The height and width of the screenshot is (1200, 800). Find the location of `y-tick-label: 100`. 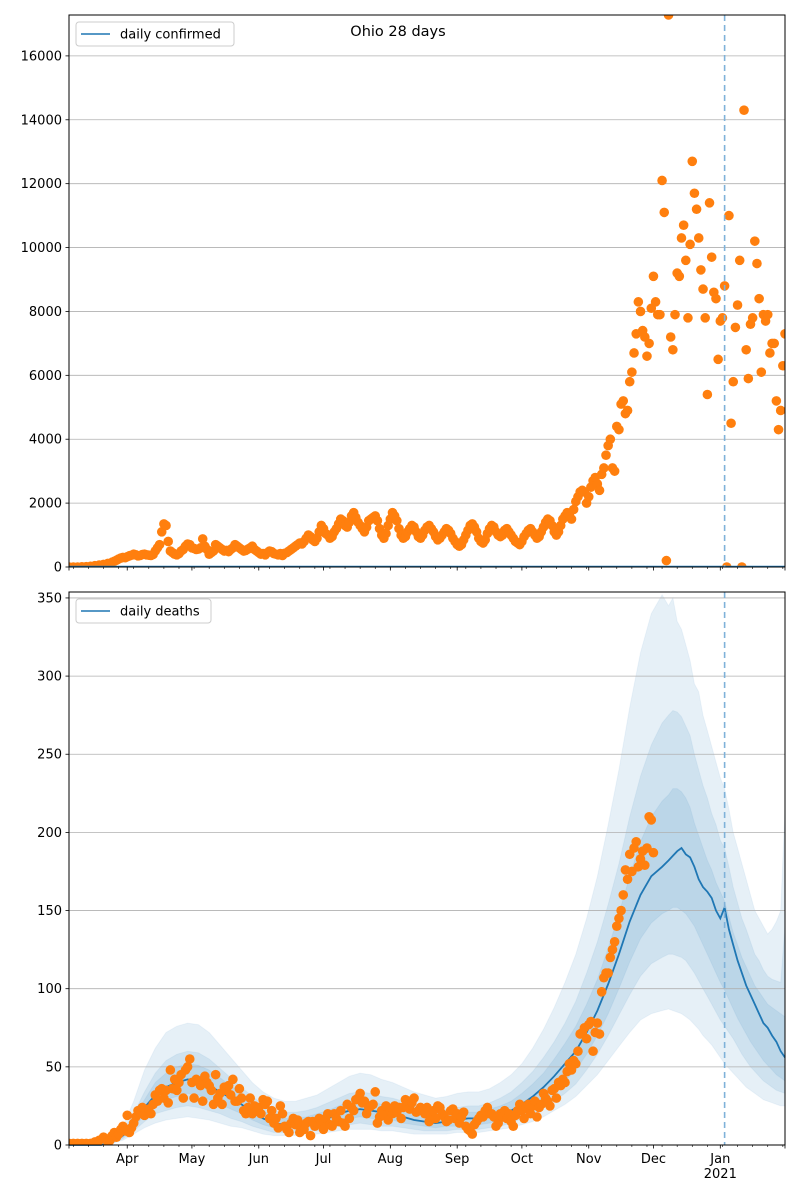

y-tick-label: 100 is located at coordinates (49, 989).